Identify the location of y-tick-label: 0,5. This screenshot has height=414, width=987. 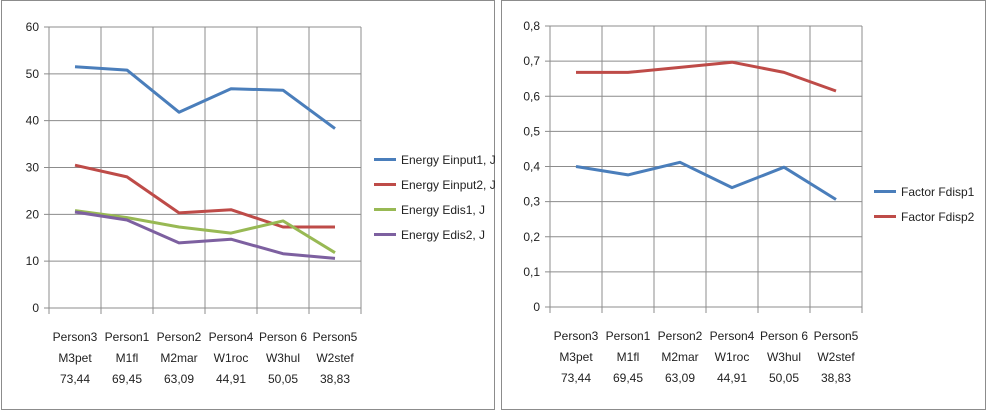
(531, 131).